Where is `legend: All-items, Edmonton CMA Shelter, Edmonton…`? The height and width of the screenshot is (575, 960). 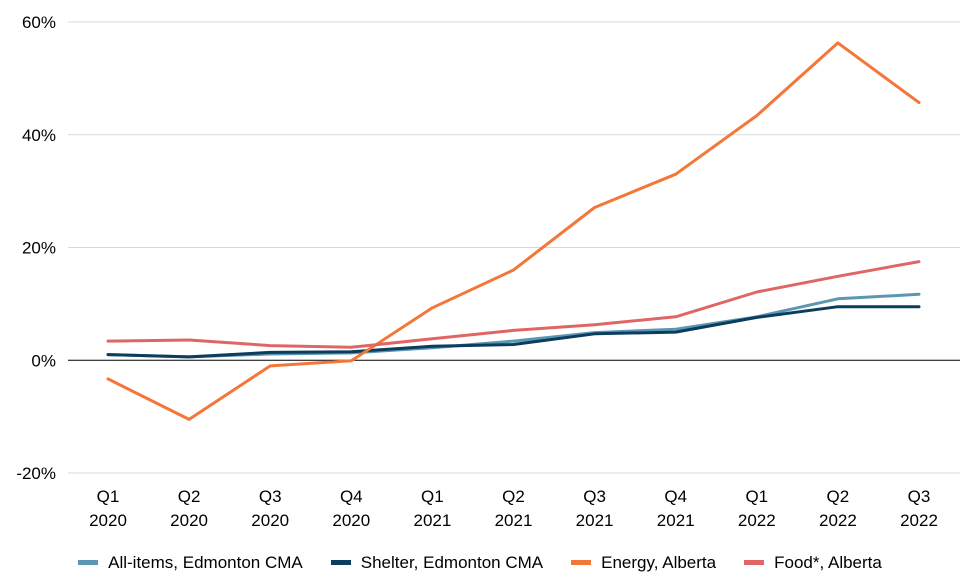
legend: All-items, Edmonton CMA Shelter, Edmonton… is located at coordinates (480, 562).